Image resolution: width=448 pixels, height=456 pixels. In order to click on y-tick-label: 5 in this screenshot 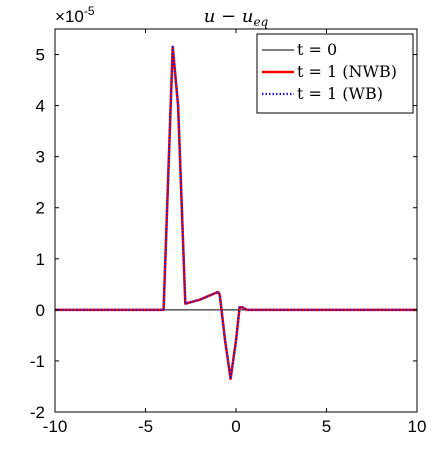, I will do `click(40, 55)`.